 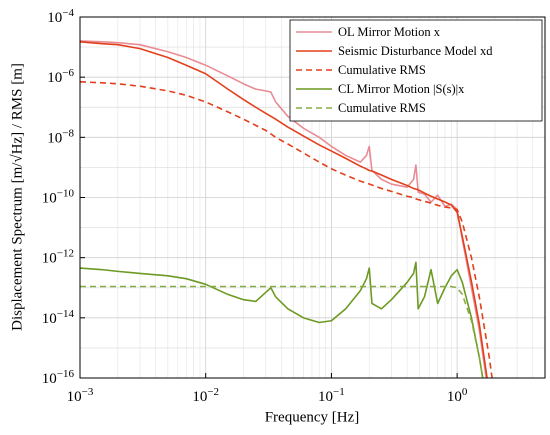 I want to click on y-tick-label: 10⁻¹⁰, so click(x=58, y=197).